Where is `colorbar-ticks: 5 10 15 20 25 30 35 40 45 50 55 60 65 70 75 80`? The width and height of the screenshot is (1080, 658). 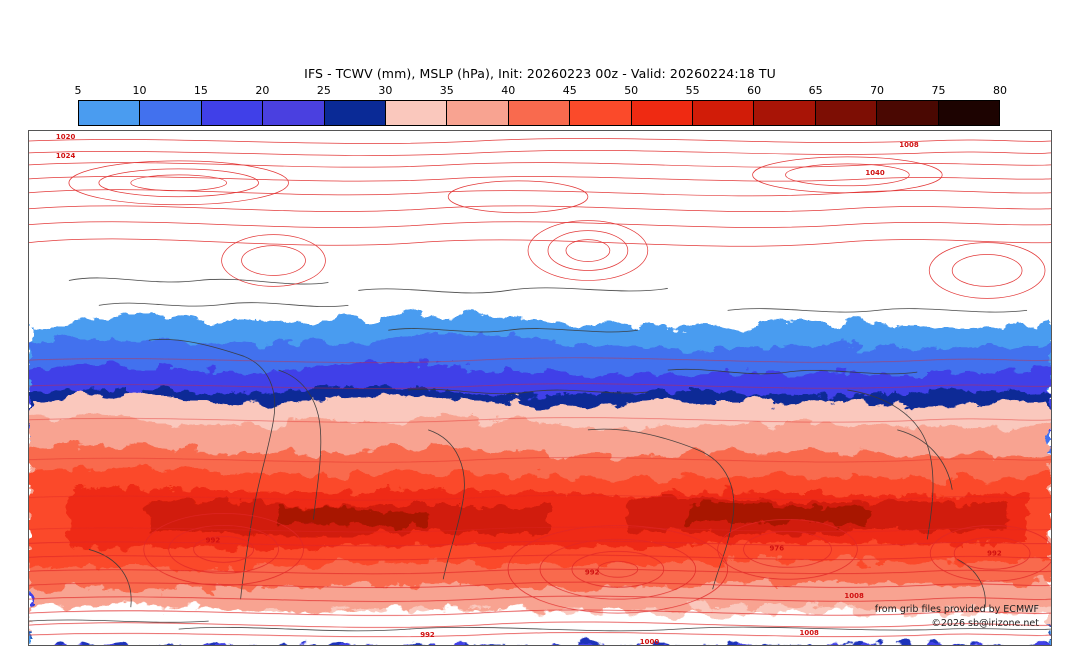 colorbar-ticks: 5 10 15 20 25 30 35 40 45 50 55 60 65 70 75 80 is located at coordinates (541, 91).